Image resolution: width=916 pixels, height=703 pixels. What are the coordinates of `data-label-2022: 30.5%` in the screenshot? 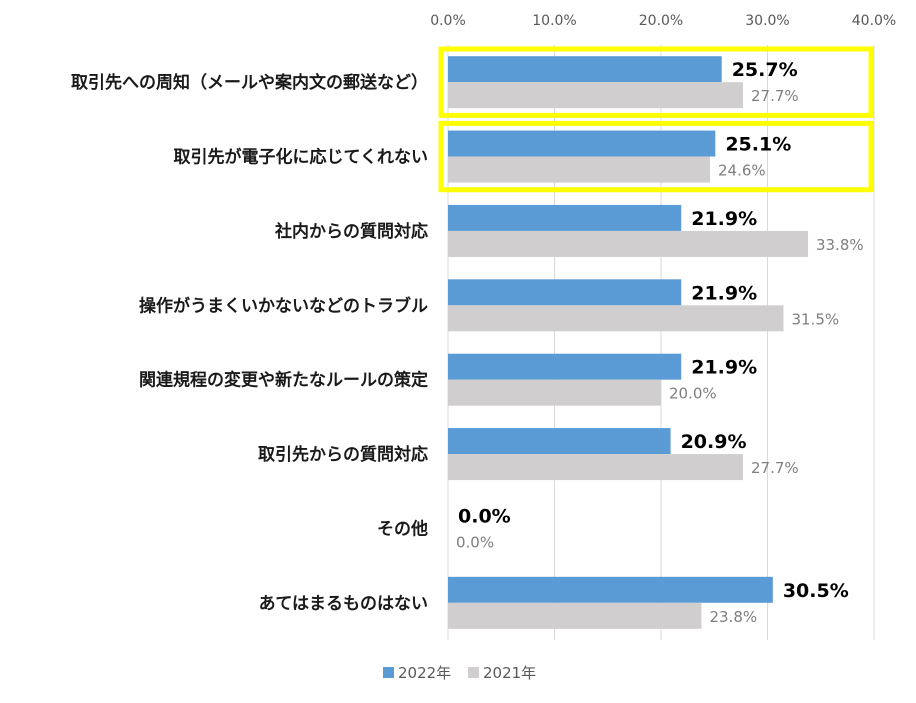 It's located at (816, 591).